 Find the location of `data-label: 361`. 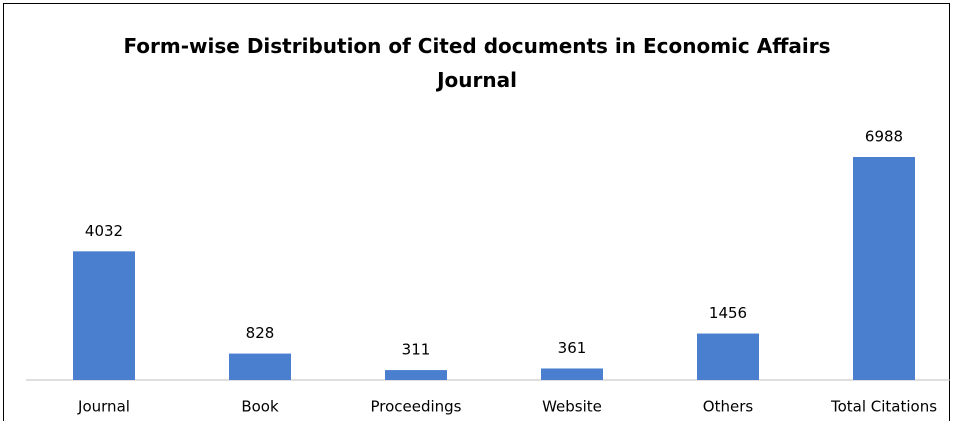

data-label: 361 is located at coordinates (572, 348).